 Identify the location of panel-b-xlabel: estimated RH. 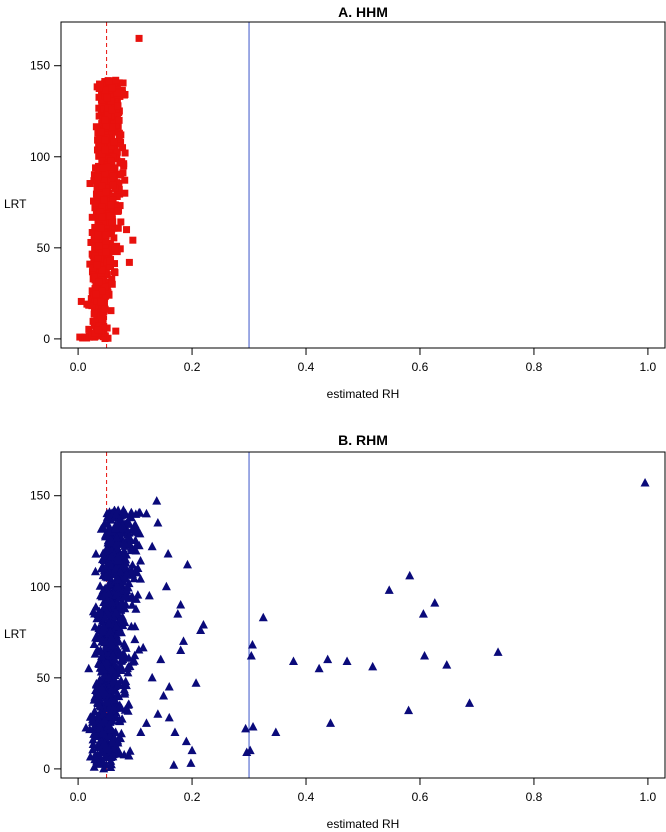
(363, 824).